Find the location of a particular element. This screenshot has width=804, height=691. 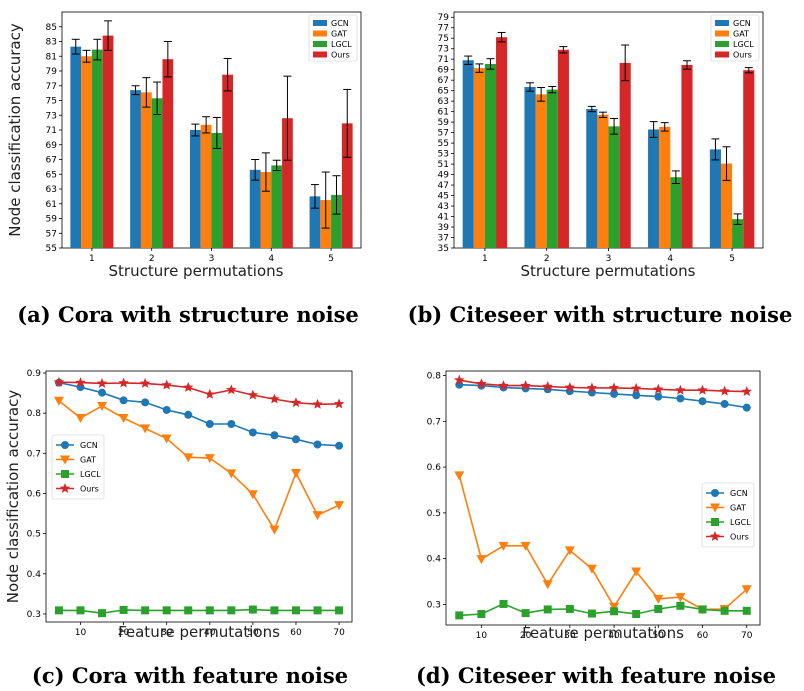

y-tick-label: 39 is located at coordinates (444, 228).